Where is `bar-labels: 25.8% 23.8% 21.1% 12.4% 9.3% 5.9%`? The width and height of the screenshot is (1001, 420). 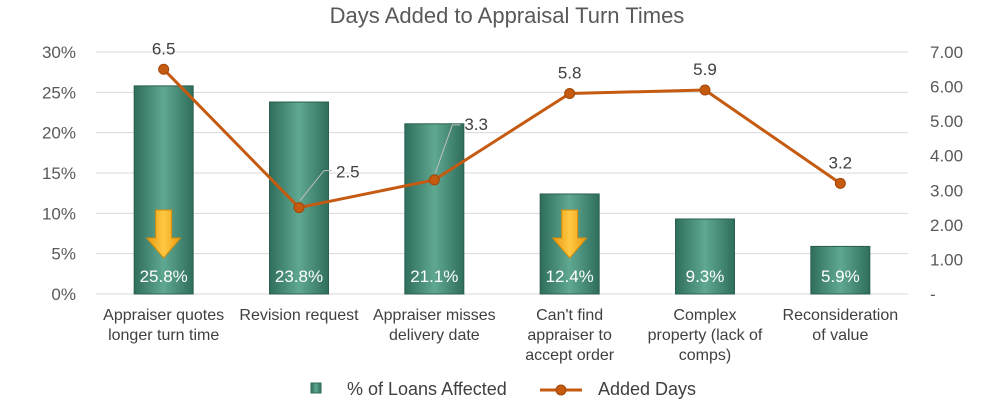
bar-labels: 25.8% 23.8% 21.1% 12.4% 9.3% 5.9% is located at coordinates (500, 276).